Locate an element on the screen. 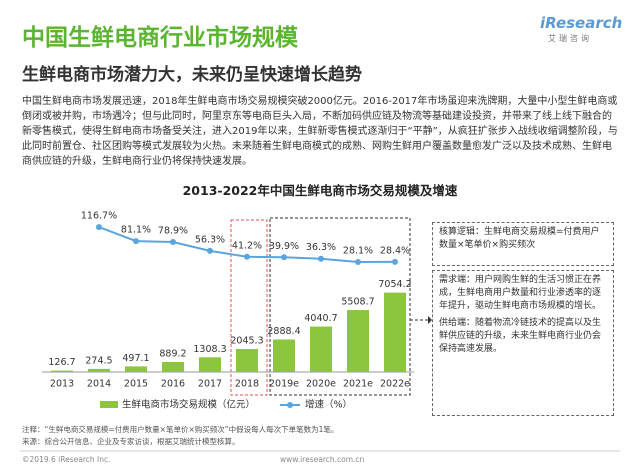  x-tick-label: 2013 is located at coordinates (62, 384).